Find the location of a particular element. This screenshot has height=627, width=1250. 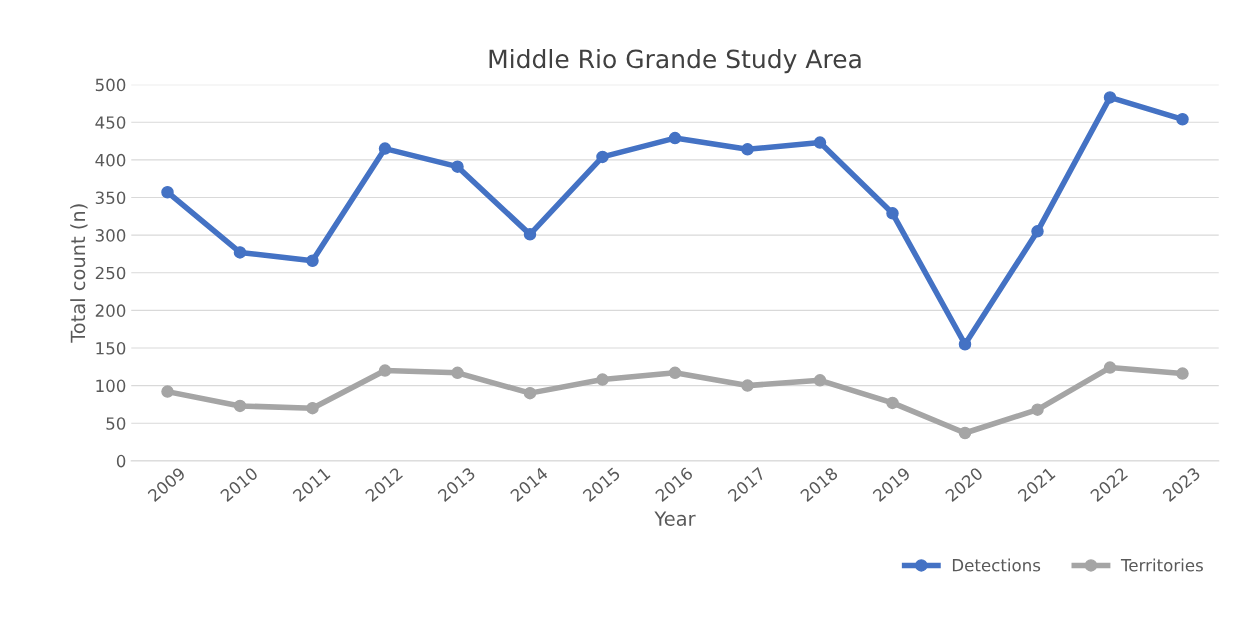

y-tick-label: 300 is located at coordinates (110, 235).